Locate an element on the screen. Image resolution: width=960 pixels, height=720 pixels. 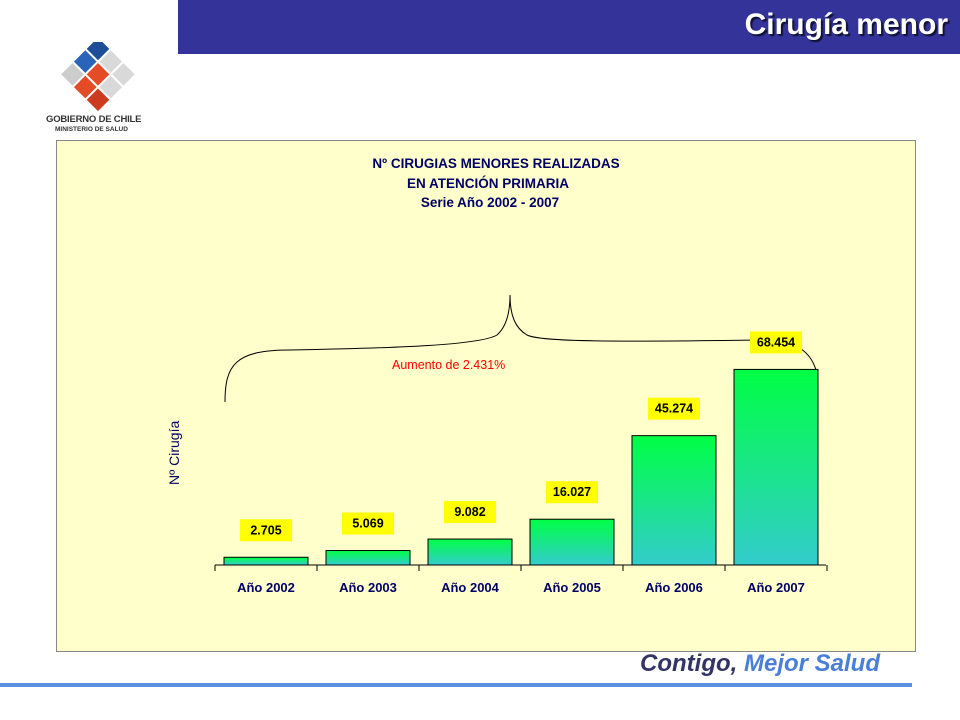
logo-text-gobierno: GOBIERNO DE CHILE is located at coordinates (94, 119).